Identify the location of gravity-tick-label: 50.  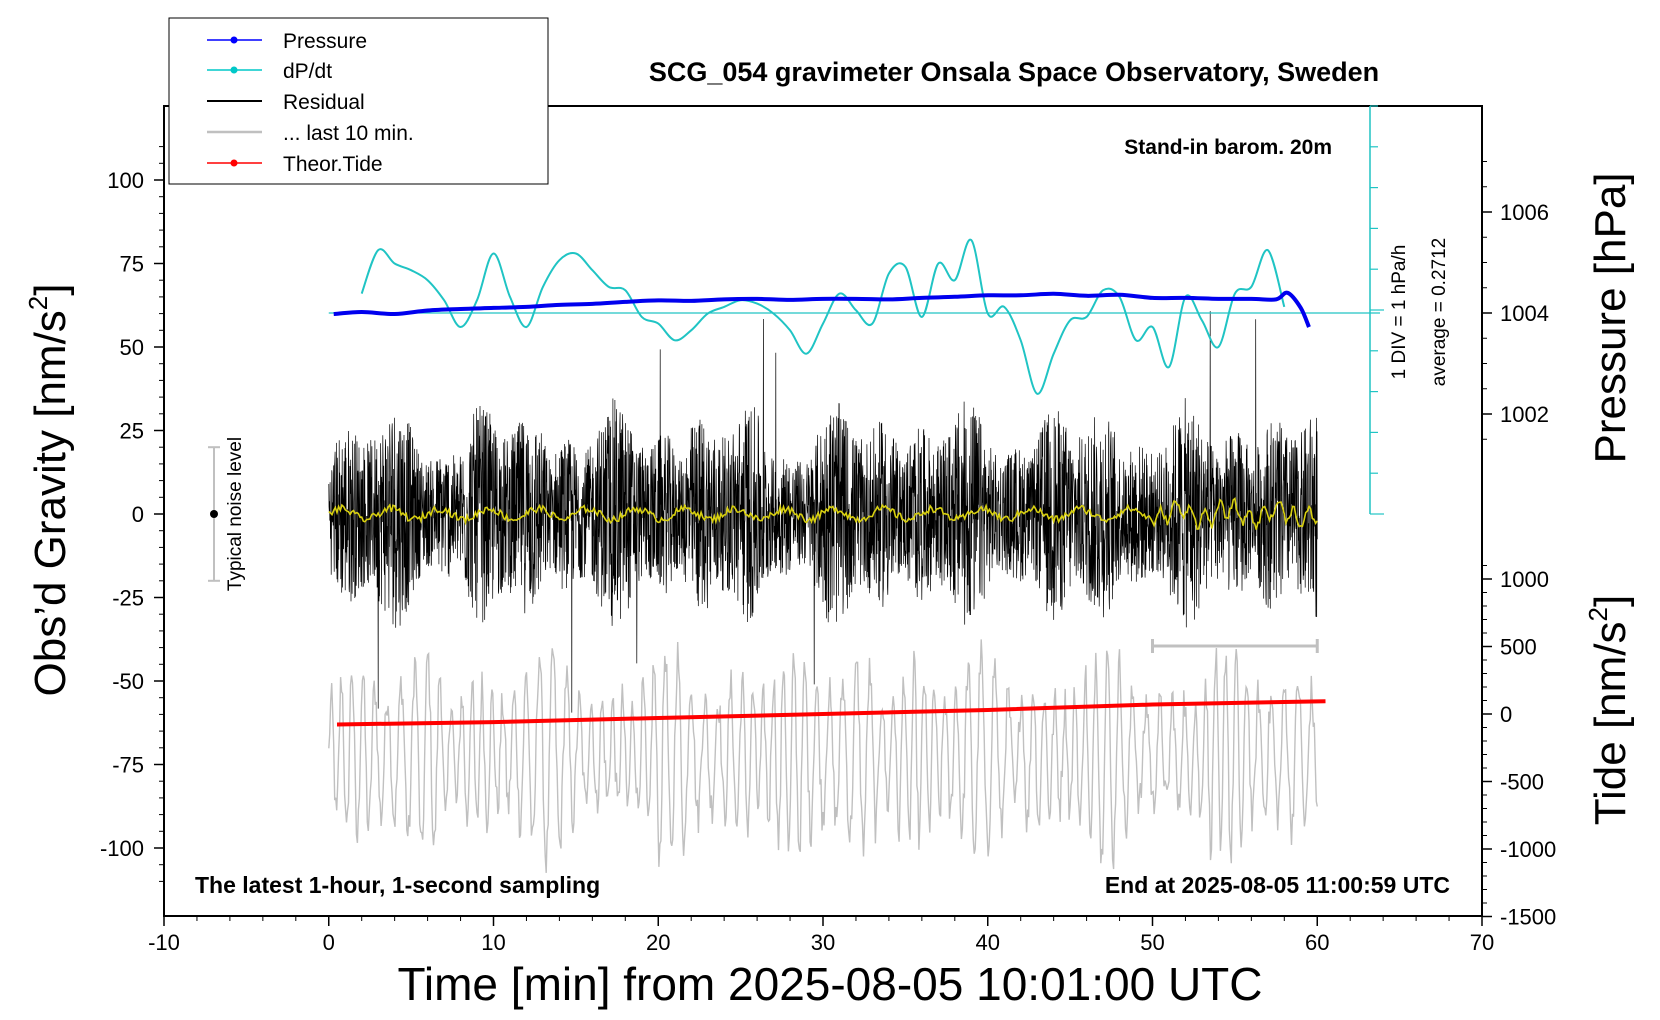
(132, 347).